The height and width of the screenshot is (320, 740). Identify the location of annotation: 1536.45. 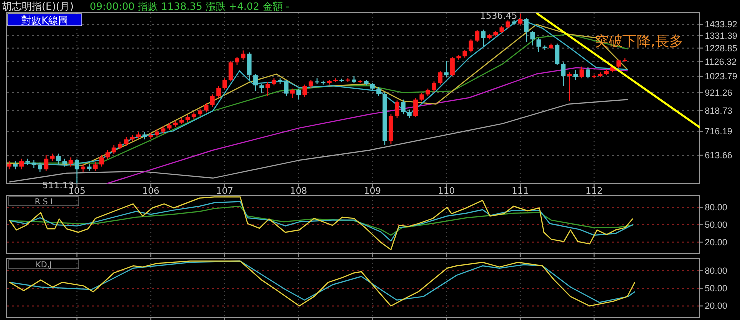
(499, 17).